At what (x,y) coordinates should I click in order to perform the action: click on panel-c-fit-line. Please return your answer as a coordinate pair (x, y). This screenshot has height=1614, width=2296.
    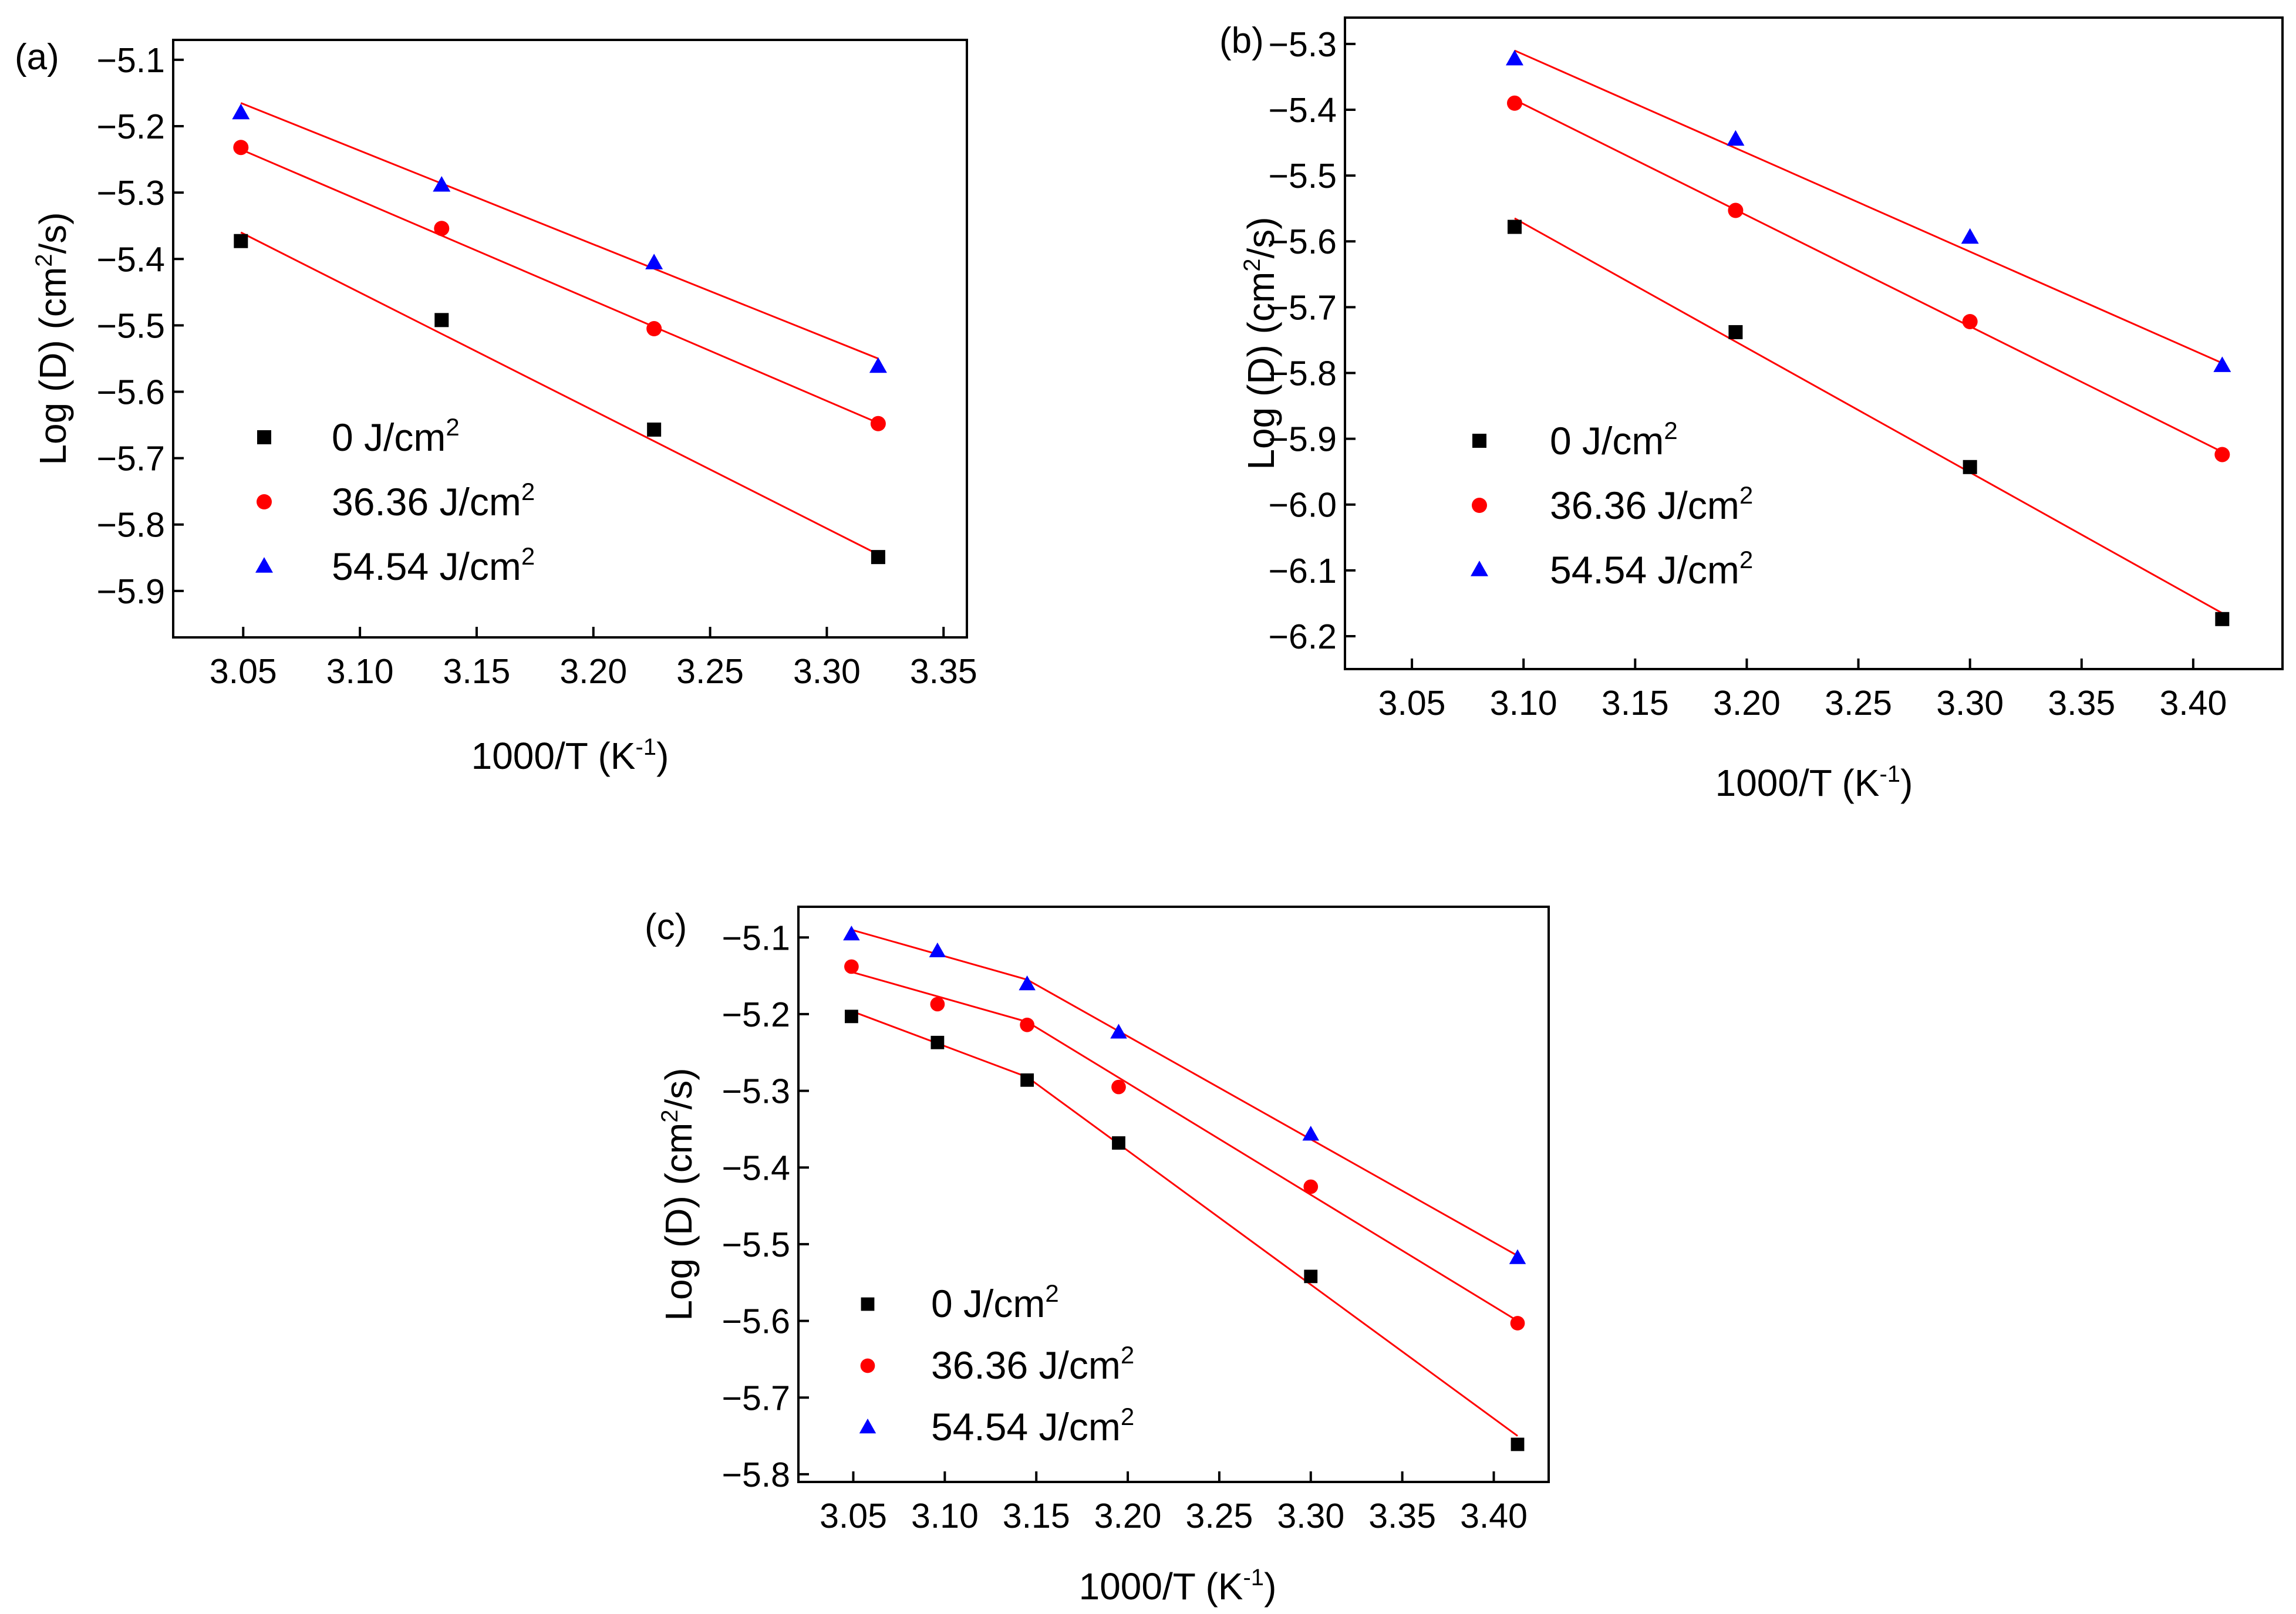
    Looking at the image, I should click on (1184, 1092).